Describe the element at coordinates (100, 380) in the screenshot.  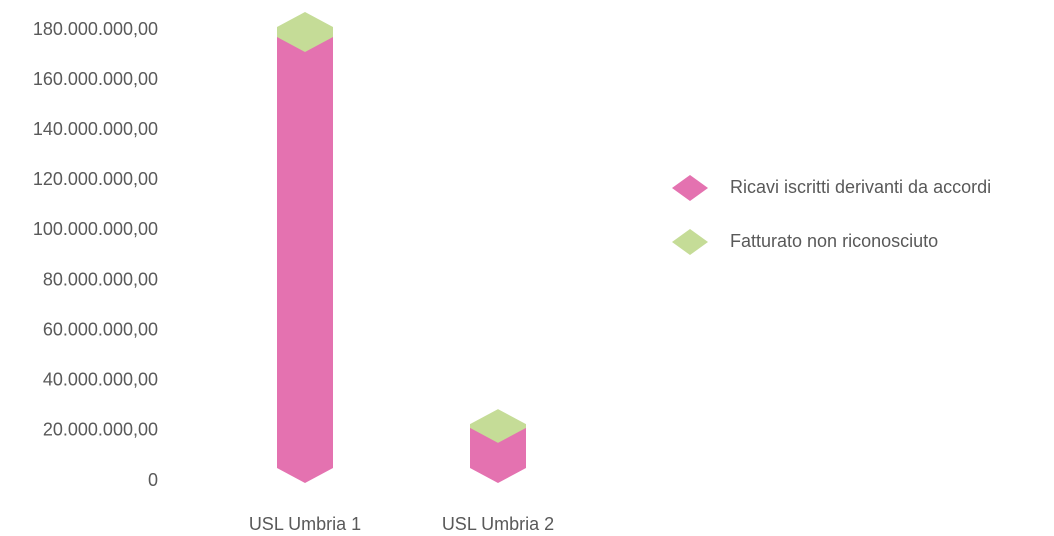
I see `y-tick-label: 40.000.000,00` at that location.